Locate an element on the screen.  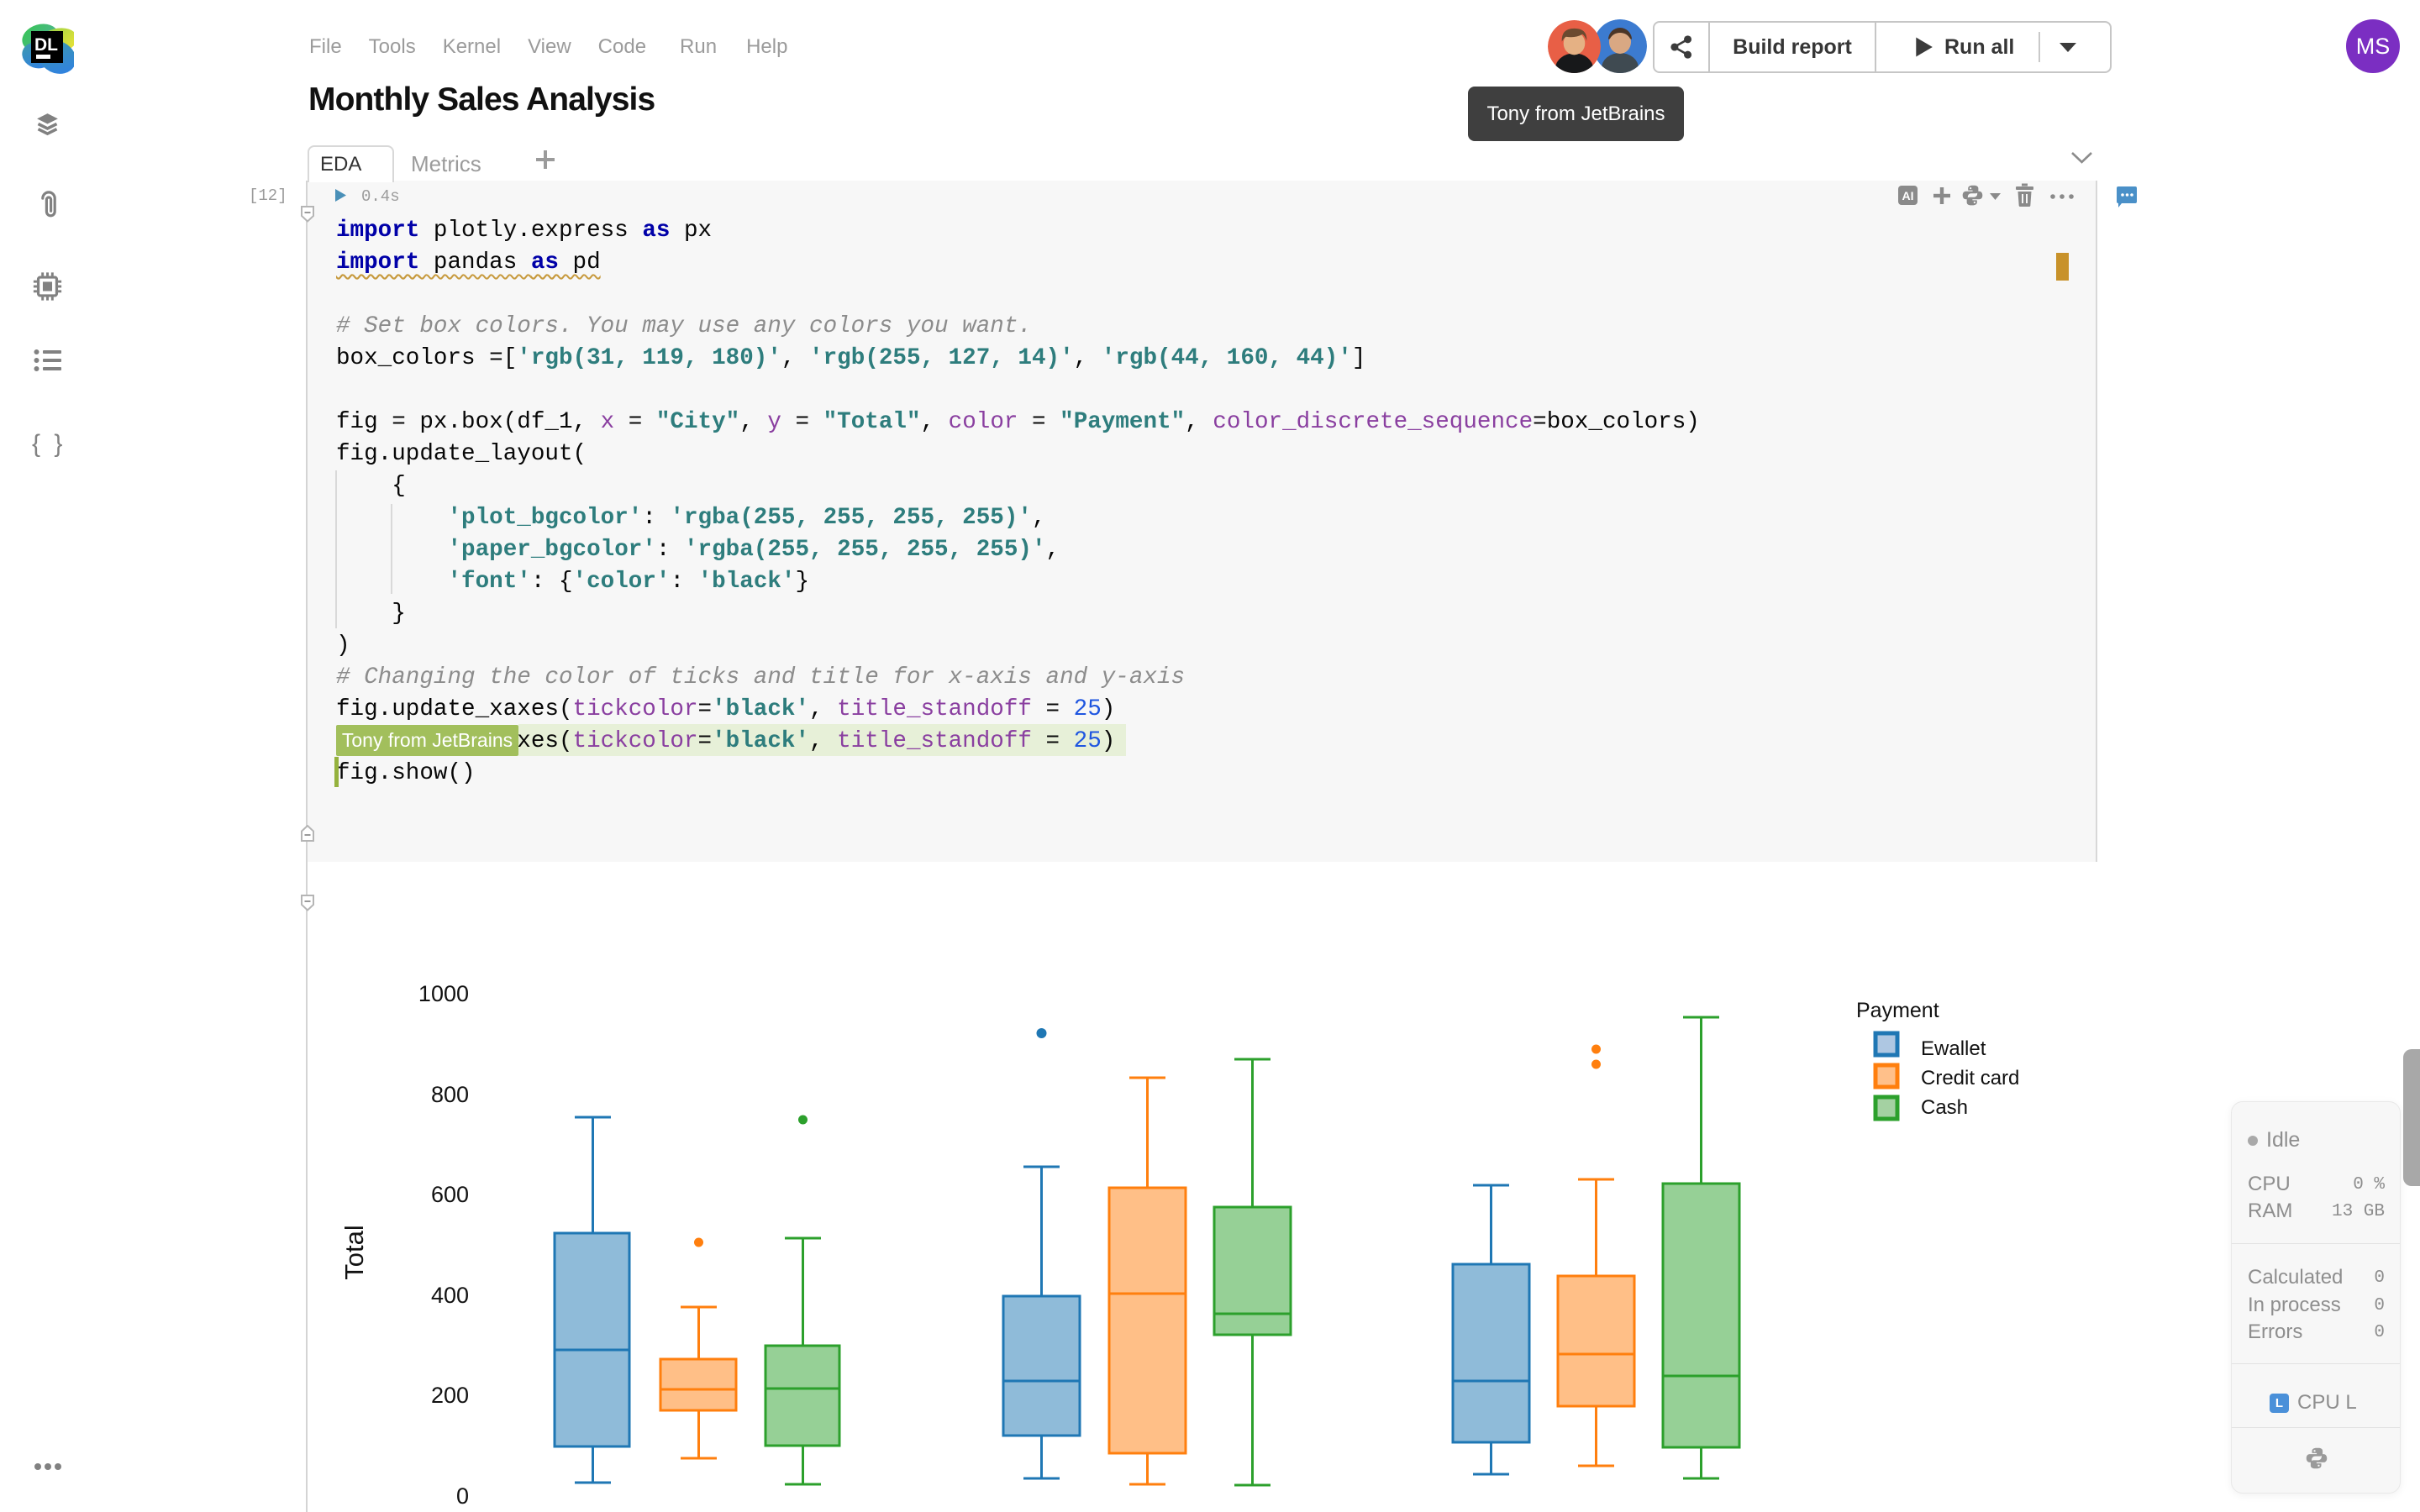
svg-text: Ewallet is located at coordinates (1953, 1048).